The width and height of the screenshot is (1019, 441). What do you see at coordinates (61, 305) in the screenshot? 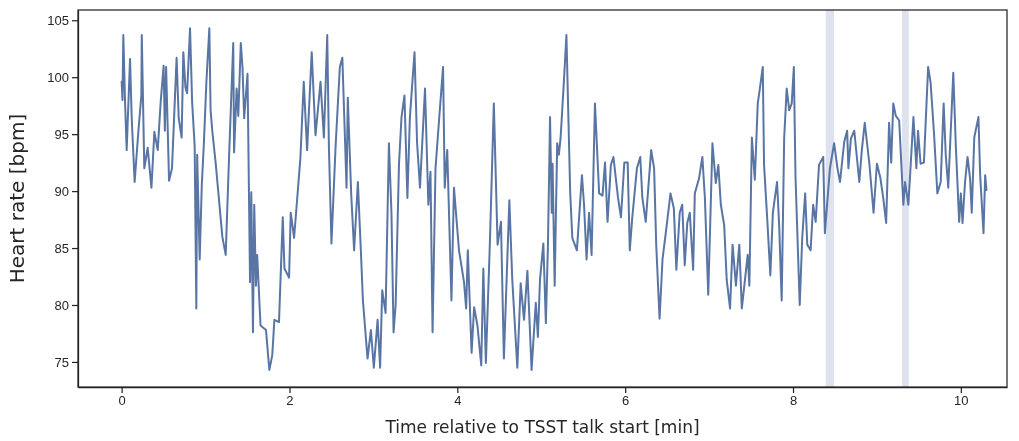
I see `y-tick-label: 80` at bounding box center [61, 305].